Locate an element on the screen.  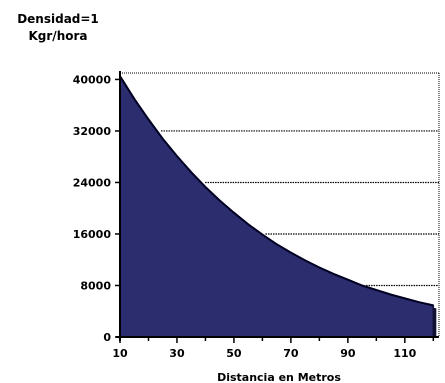
x-tick-label: 110 is located at coordinates (404, 353).